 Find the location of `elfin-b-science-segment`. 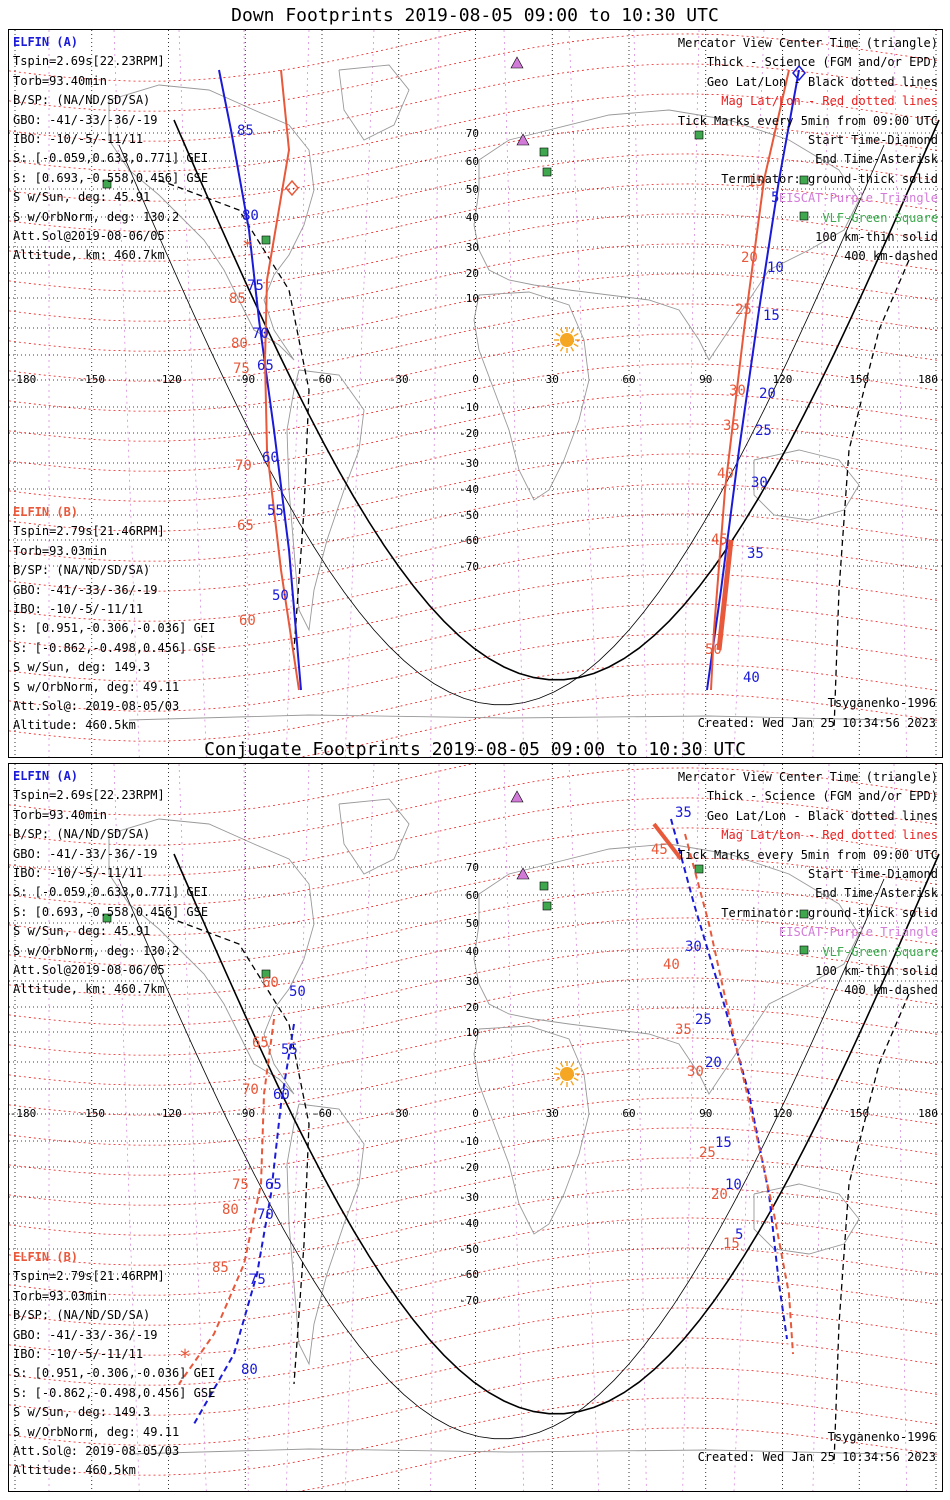

elfin-b-science-segment is located at coordinates (667, 841).